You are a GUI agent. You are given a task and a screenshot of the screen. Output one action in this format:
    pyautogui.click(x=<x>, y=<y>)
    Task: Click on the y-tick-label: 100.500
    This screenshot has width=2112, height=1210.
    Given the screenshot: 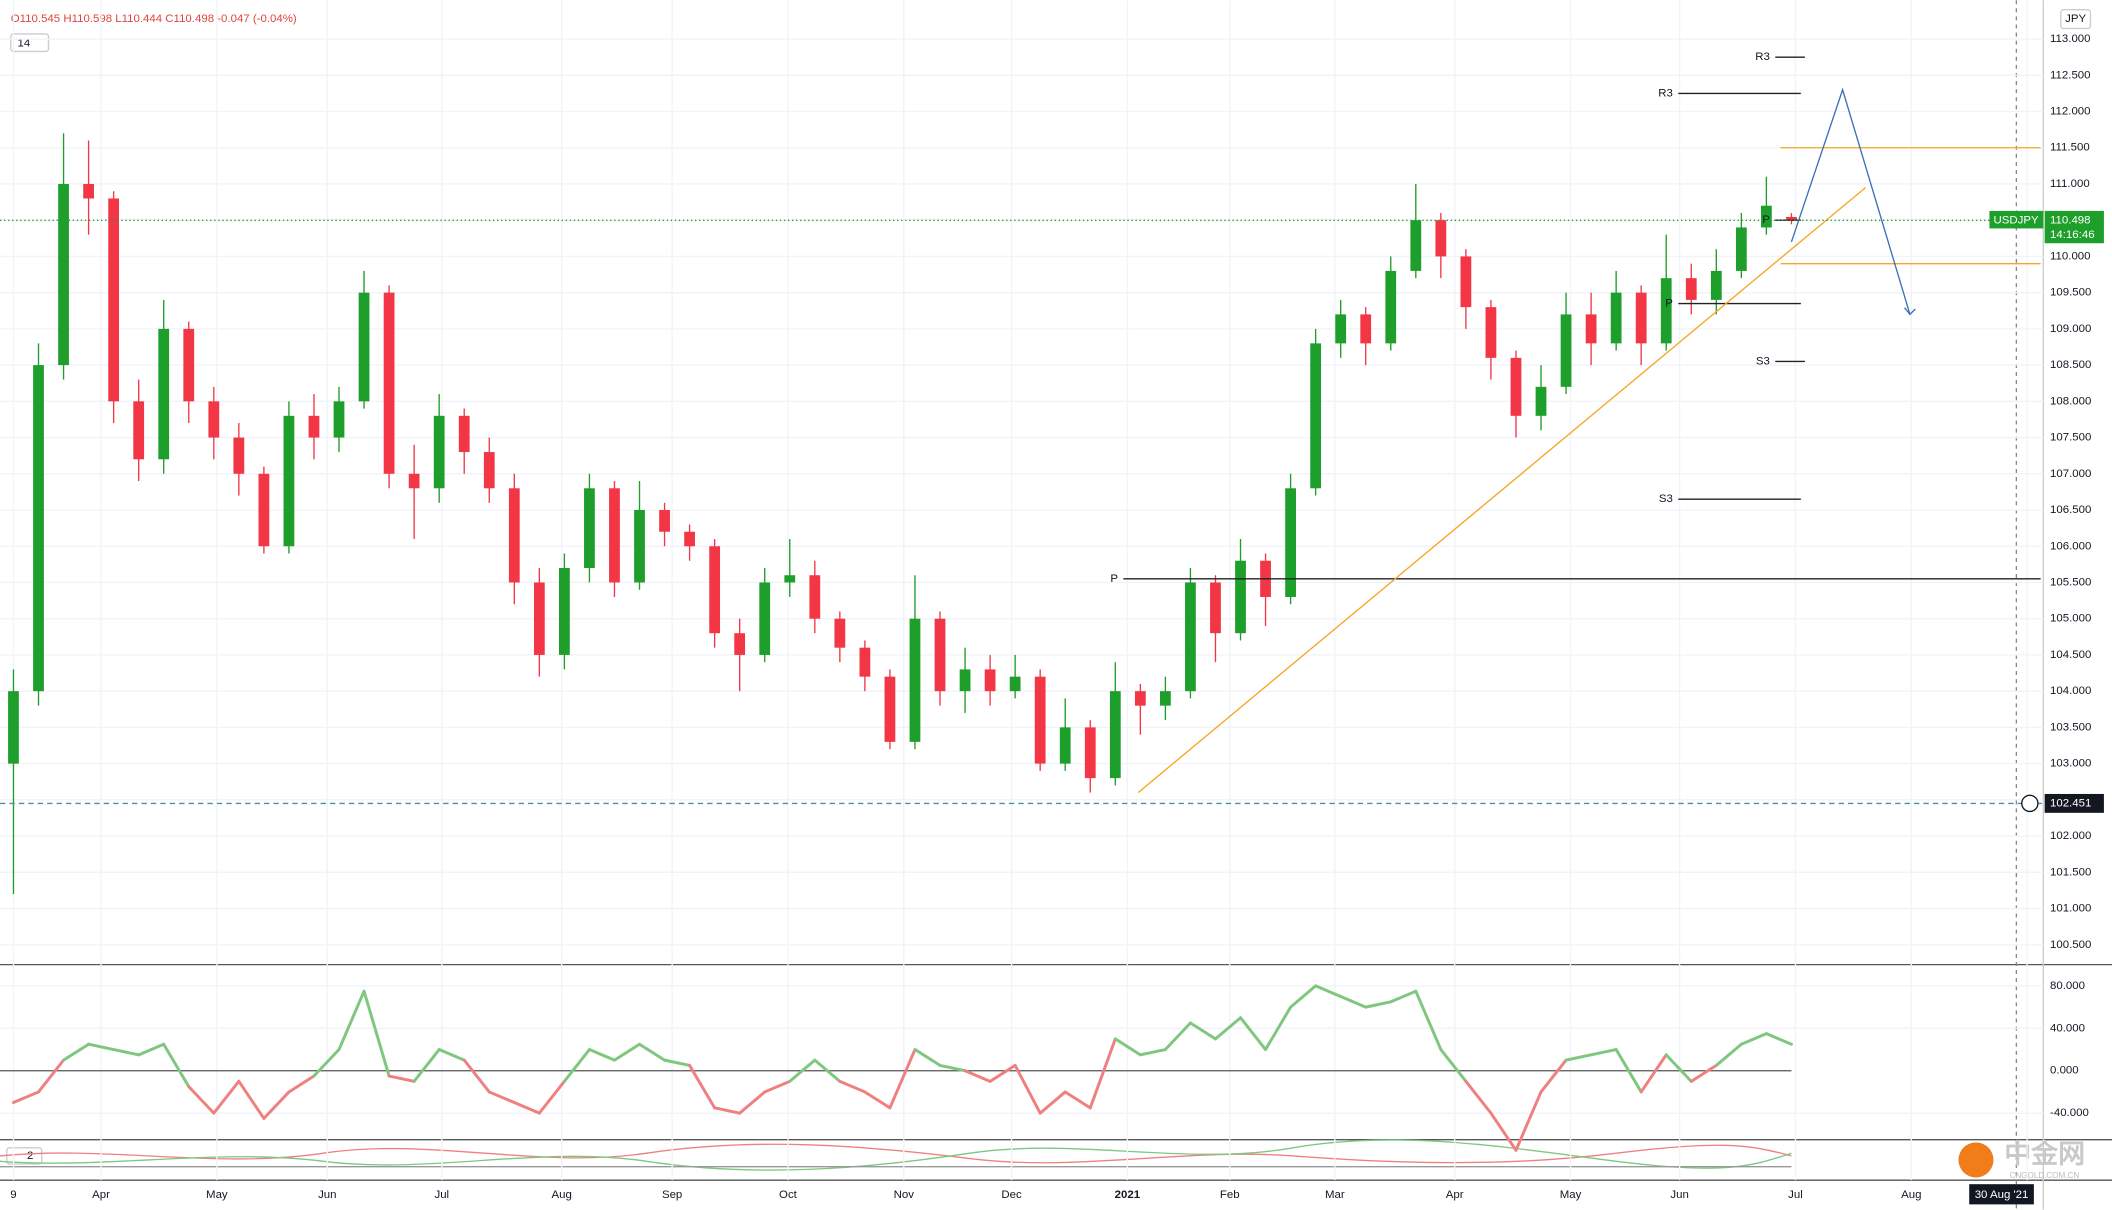 What is the action you would take?
    pyautogui.click(x=2070, y=945)
    